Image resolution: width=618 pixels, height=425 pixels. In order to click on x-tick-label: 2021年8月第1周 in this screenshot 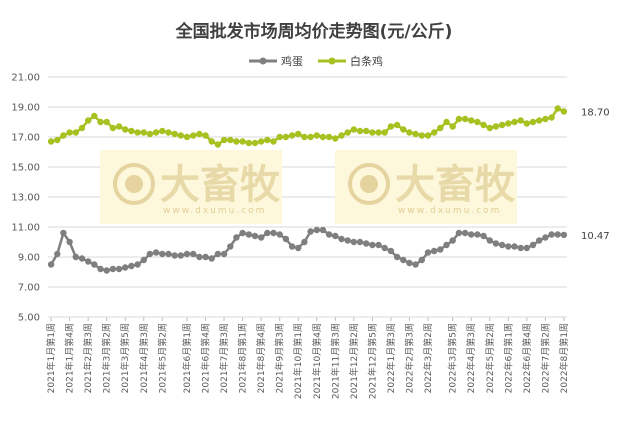, I will do `click(243, 358)`.